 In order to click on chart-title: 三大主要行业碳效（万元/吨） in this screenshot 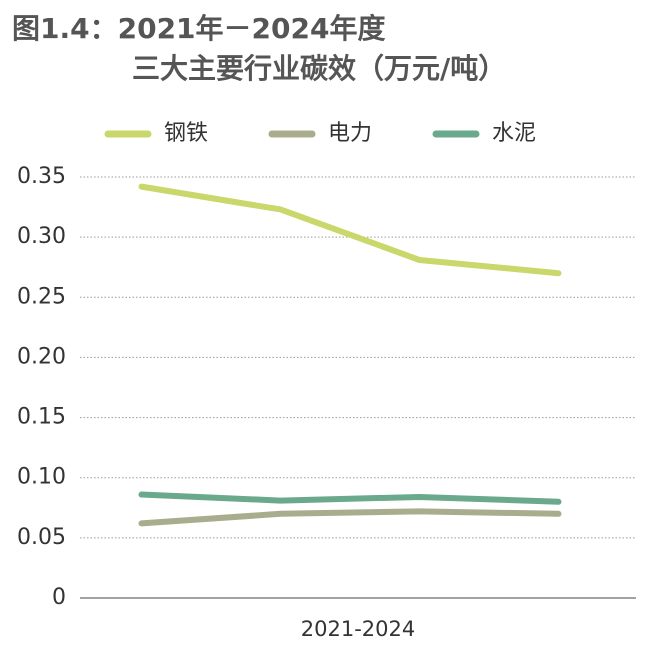, I will do `click(319, 68)`.